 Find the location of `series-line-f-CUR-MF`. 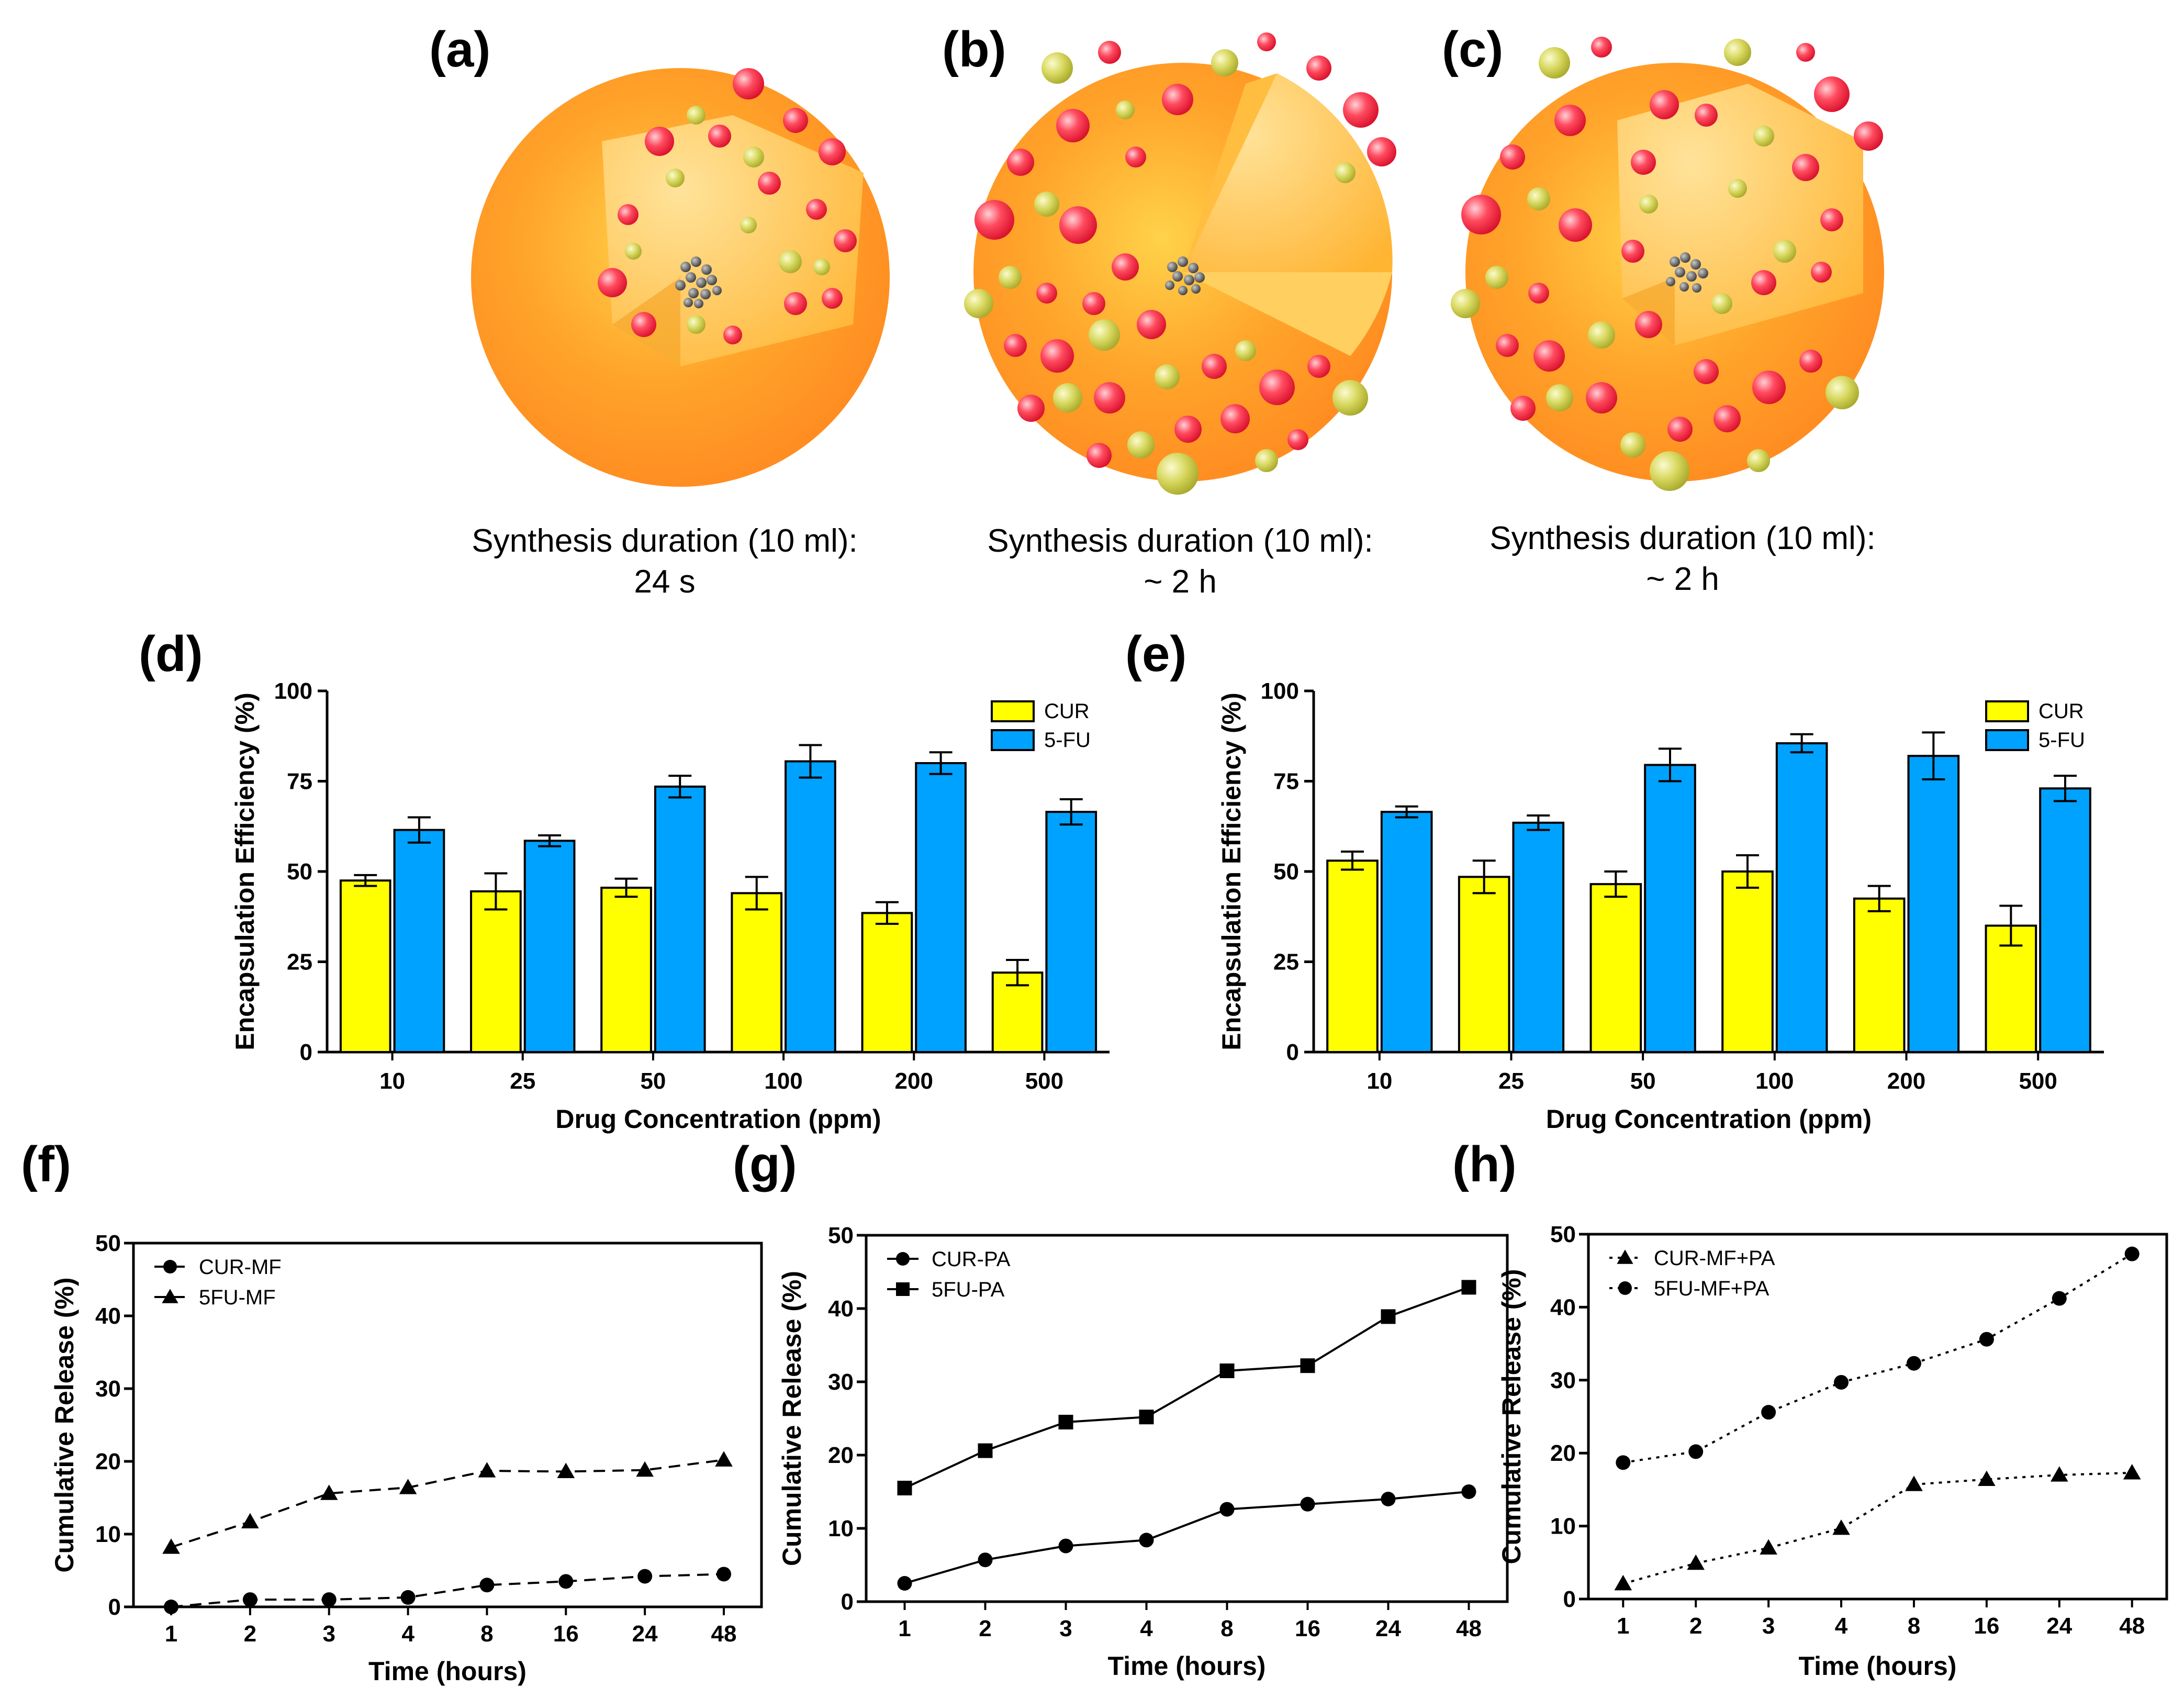

series-line-f-CUR-MF is located at coordinates (447, 1591).